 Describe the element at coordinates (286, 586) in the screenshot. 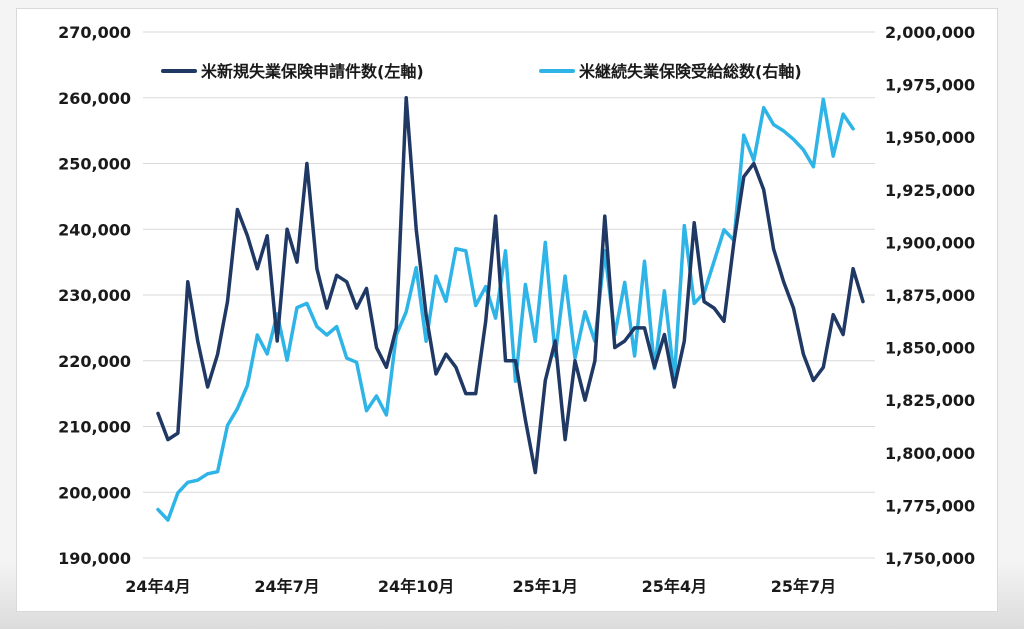

I see `x-tick-label: 24年7月` at that location.